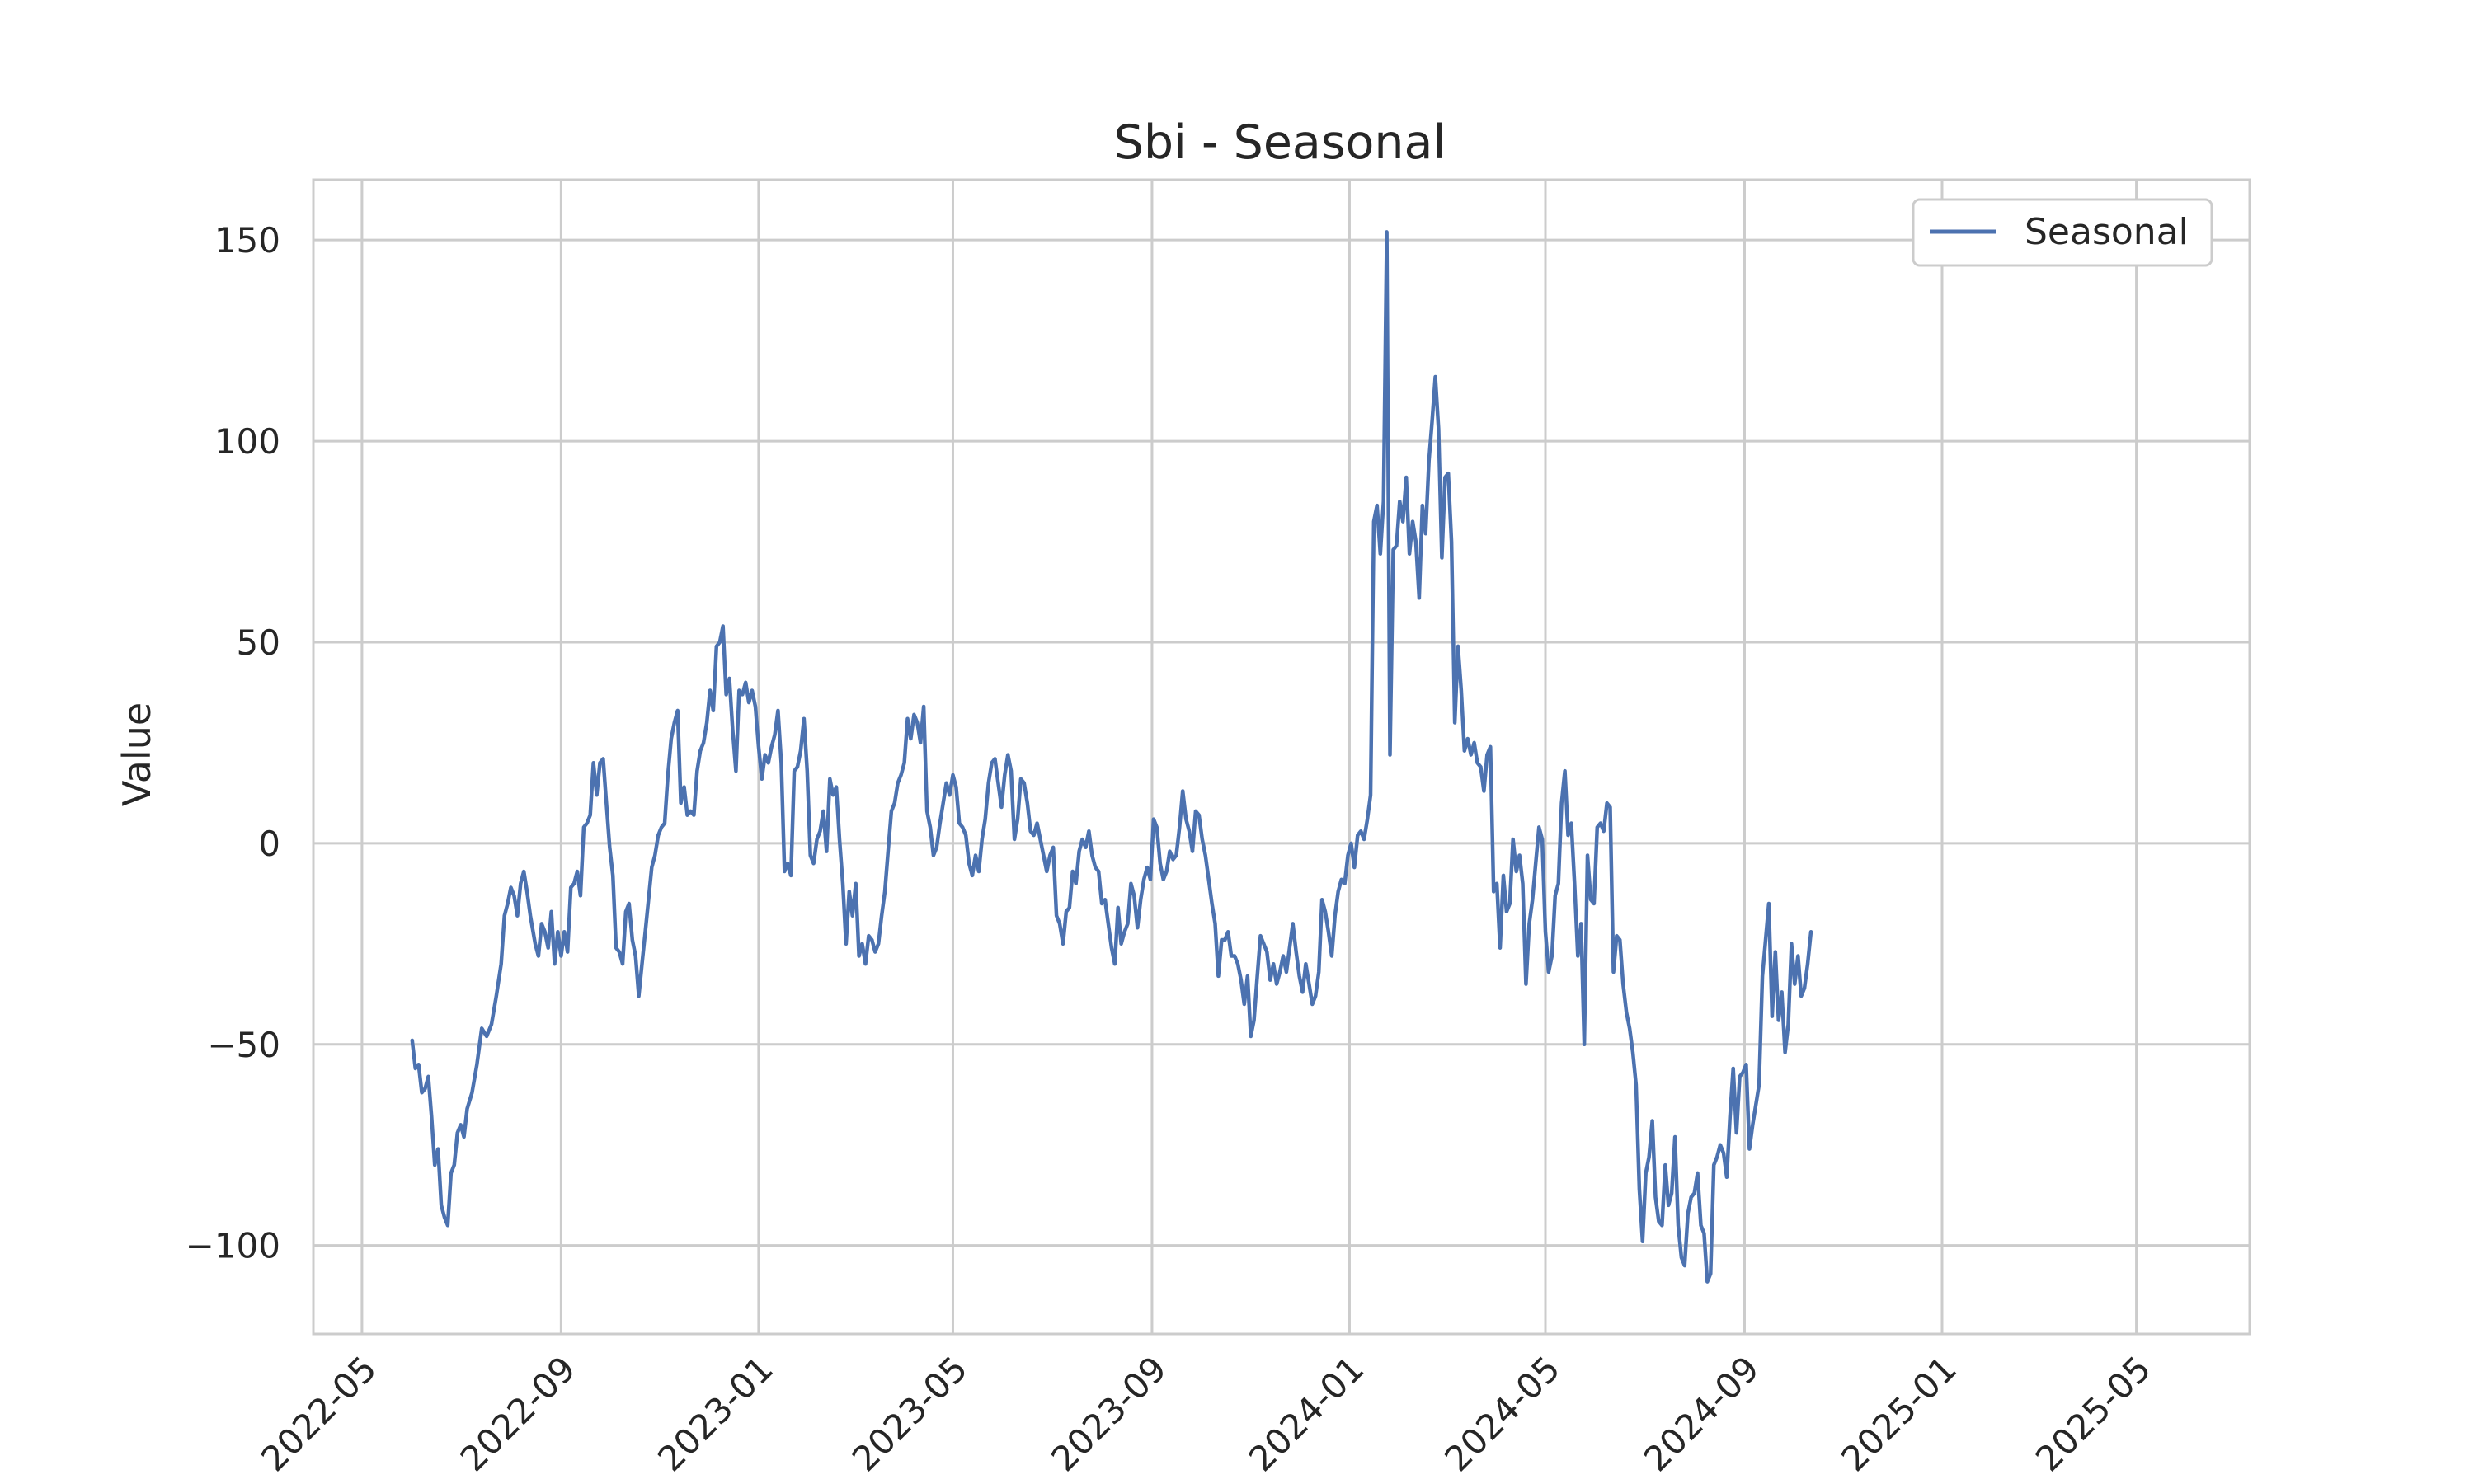 This screenshot has height=1484, width=2474. I want to click on y-tick-label: 50, so click(258, 642).